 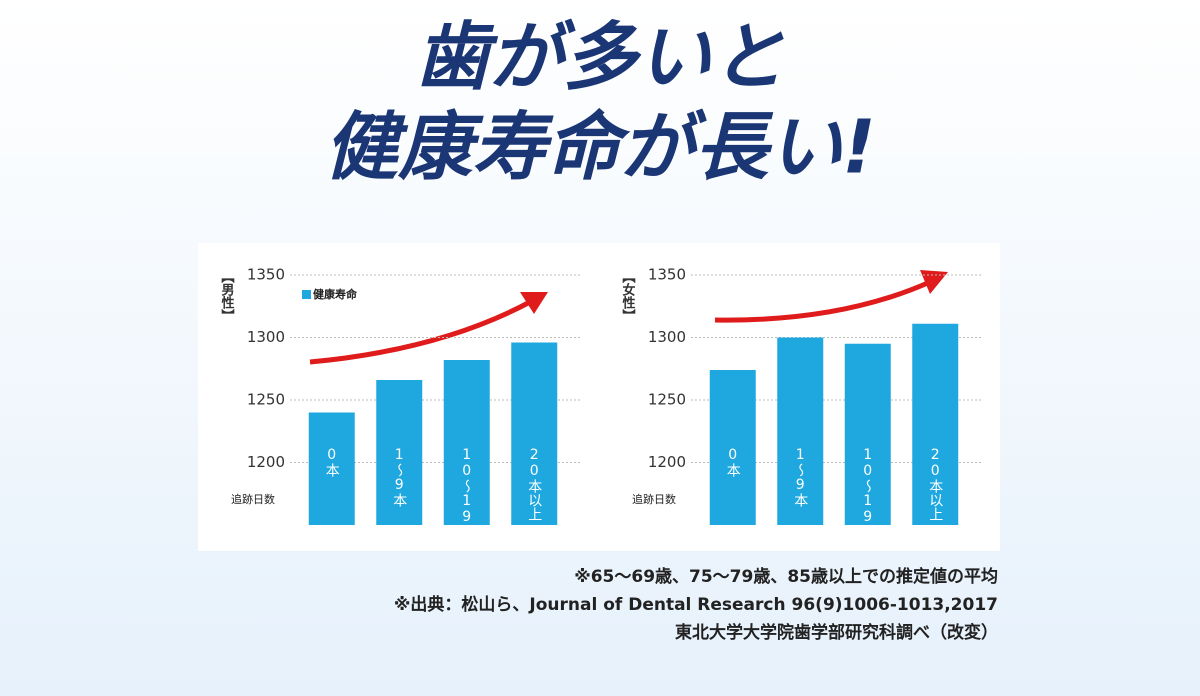 I want to click on note: ※65〜69歳、75〜79歳、85歳以上での推定値の平均, so click(x=786, y=576).